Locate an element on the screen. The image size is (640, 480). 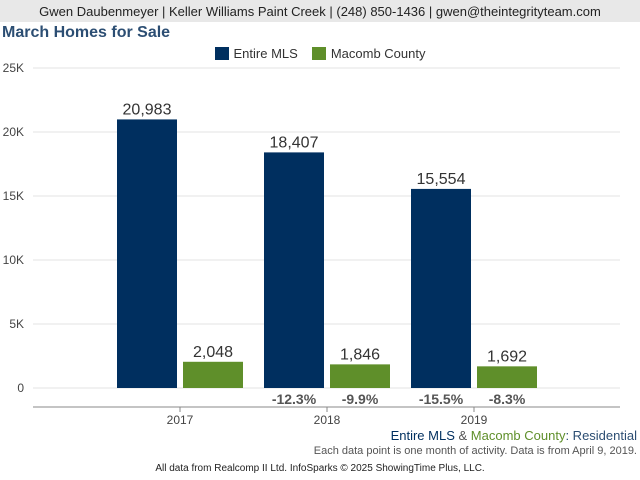
x-tick-label-2017: 2017 is located at coordinates (180, 420).